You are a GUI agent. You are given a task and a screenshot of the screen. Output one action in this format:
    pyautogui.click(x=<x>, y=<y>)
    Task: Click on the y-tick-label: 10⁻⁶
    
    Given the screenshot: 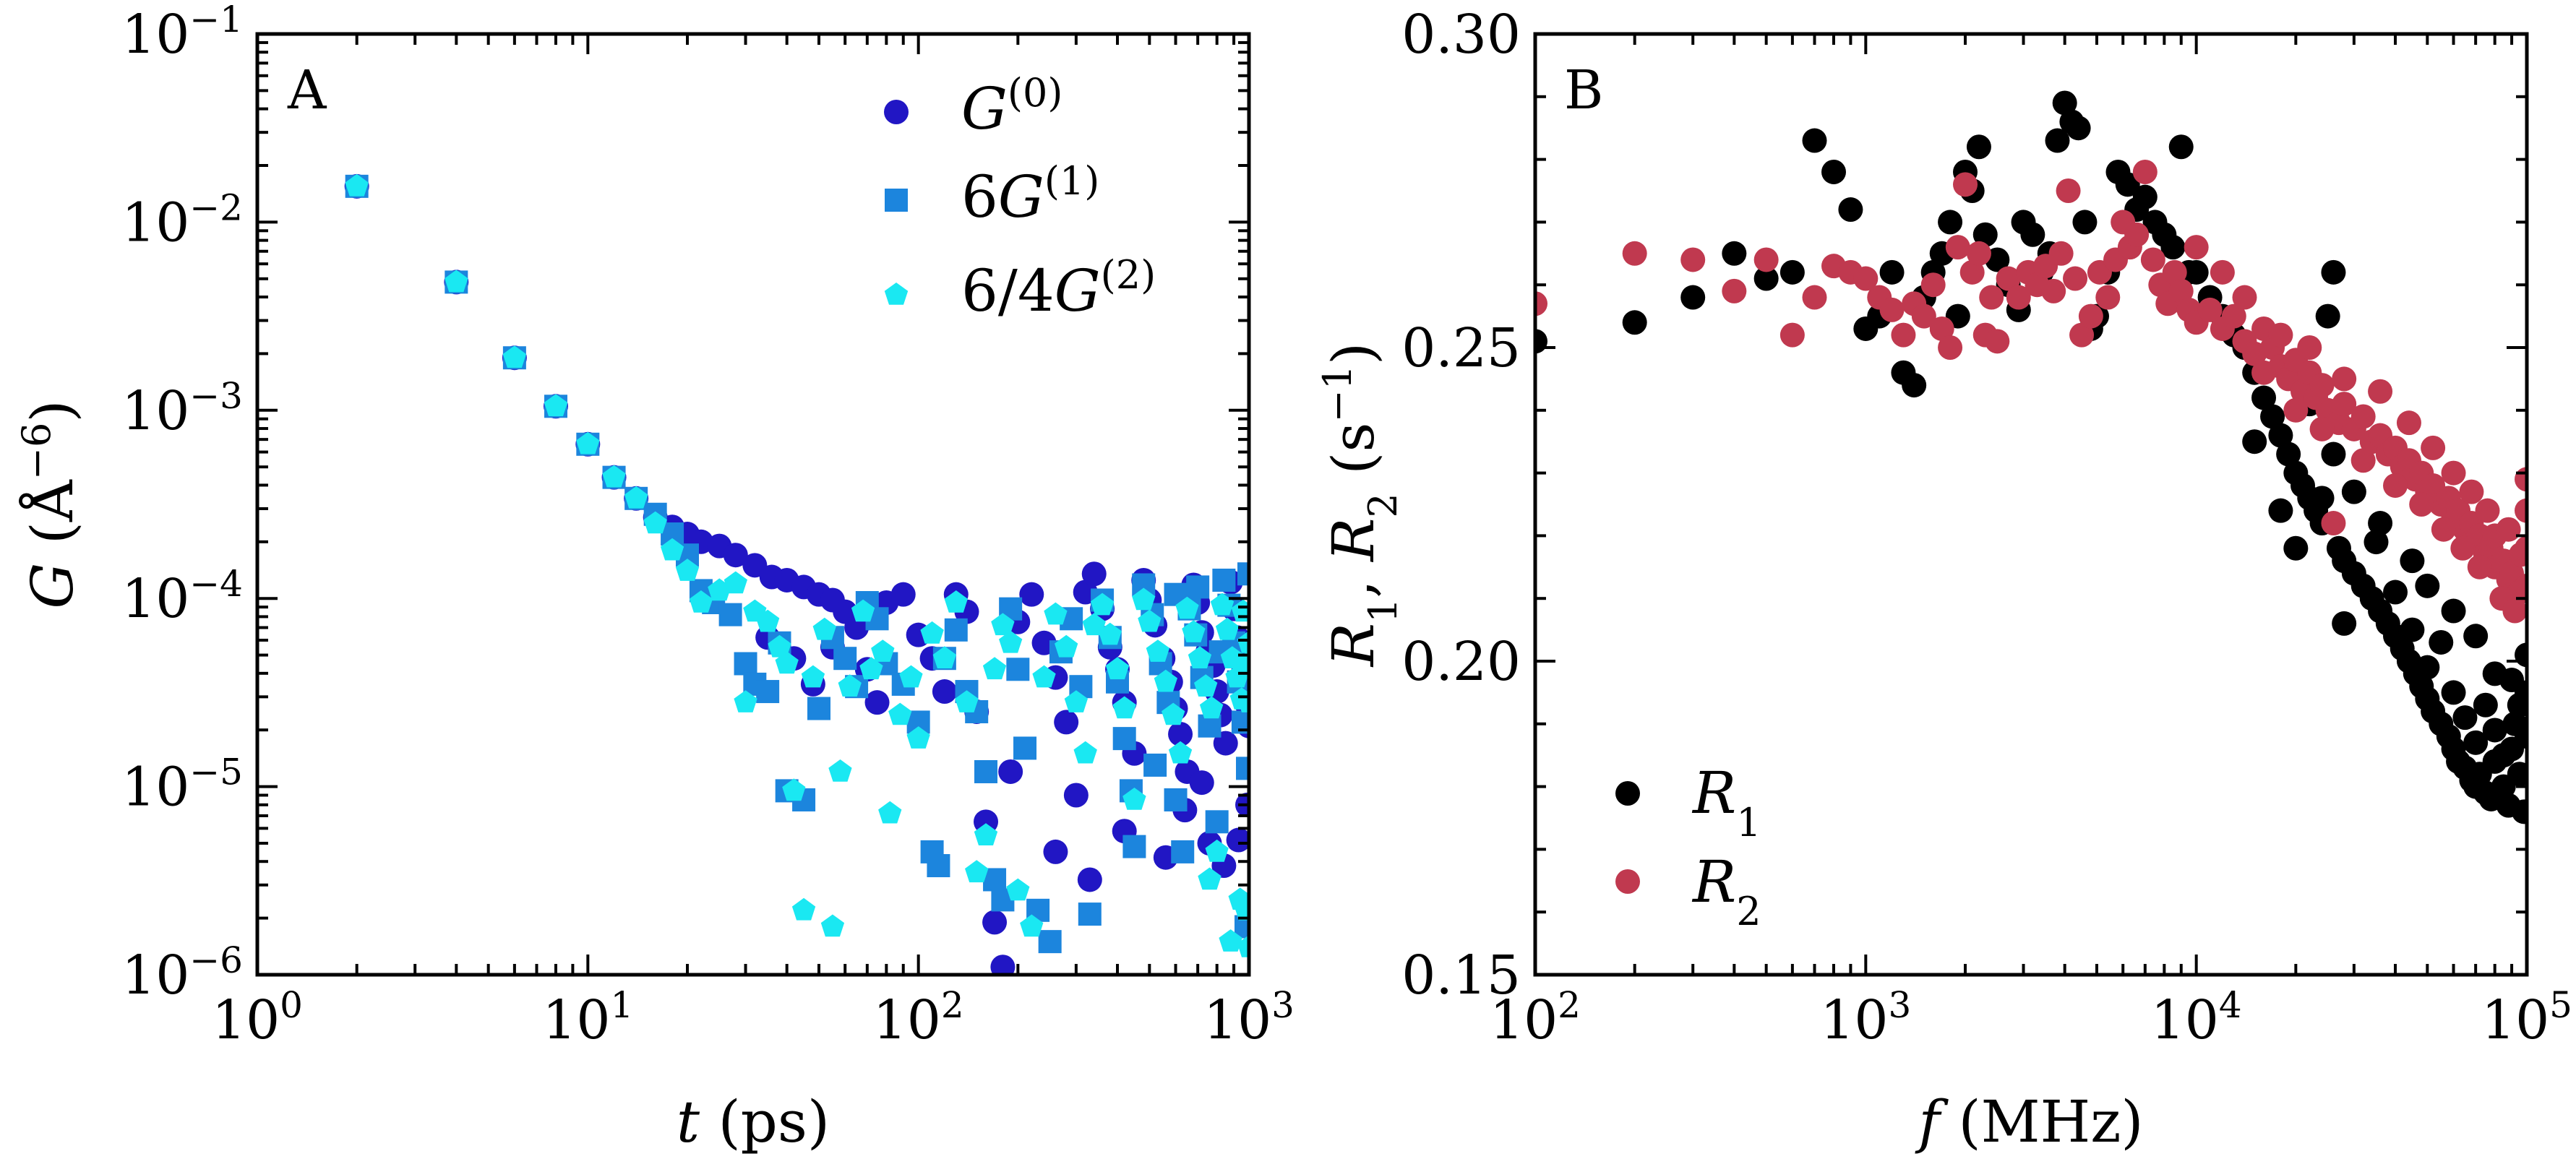 What is the action you would take?
    pyautogui.click(x=182, y=973)
    